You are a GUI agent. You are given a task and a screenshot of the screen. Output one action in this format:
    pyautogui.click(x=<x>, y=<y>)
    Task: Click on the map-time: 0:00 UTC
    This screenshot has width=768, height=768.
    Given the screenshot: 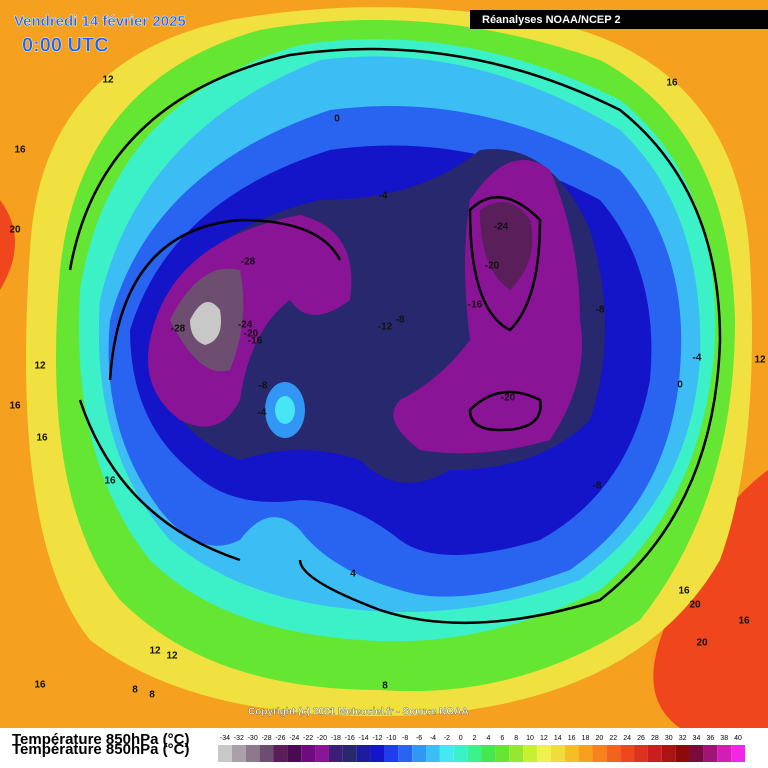 What is the action you would take?
    pyautogui.click(x=65, y=45)
    